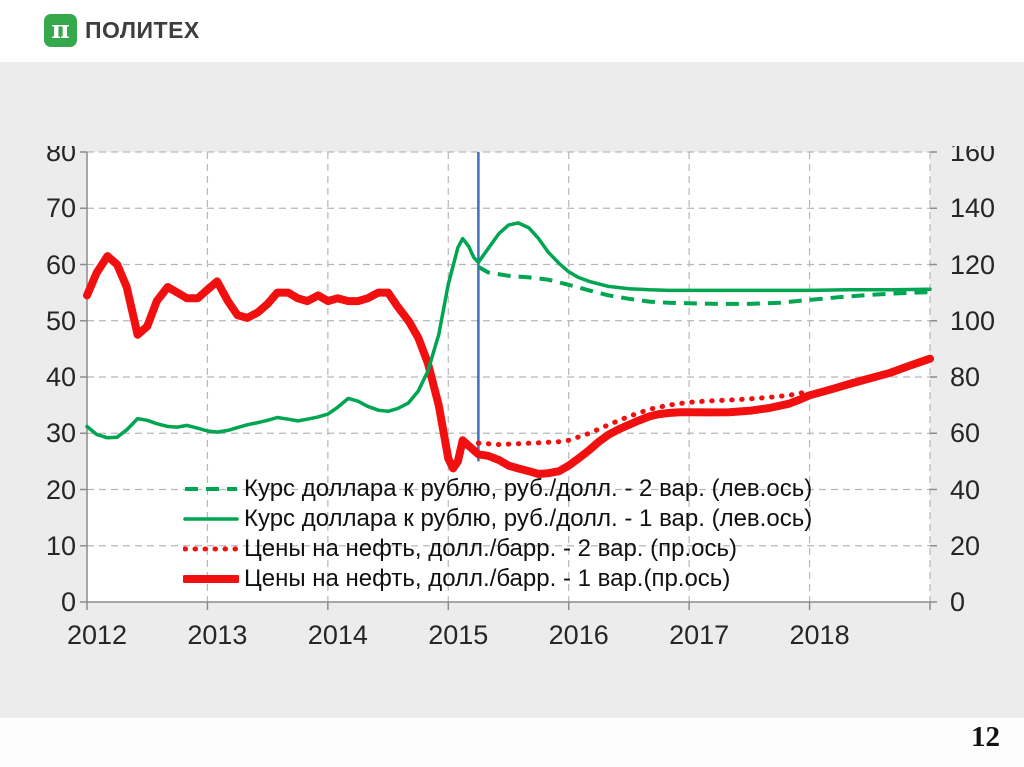 This screenshot has height=767, width=1024. What do you see at coordinates (60, 433) in the screenshot?
I see `y-axis-left-tick-label: 30` at bounding box center [60, 433].